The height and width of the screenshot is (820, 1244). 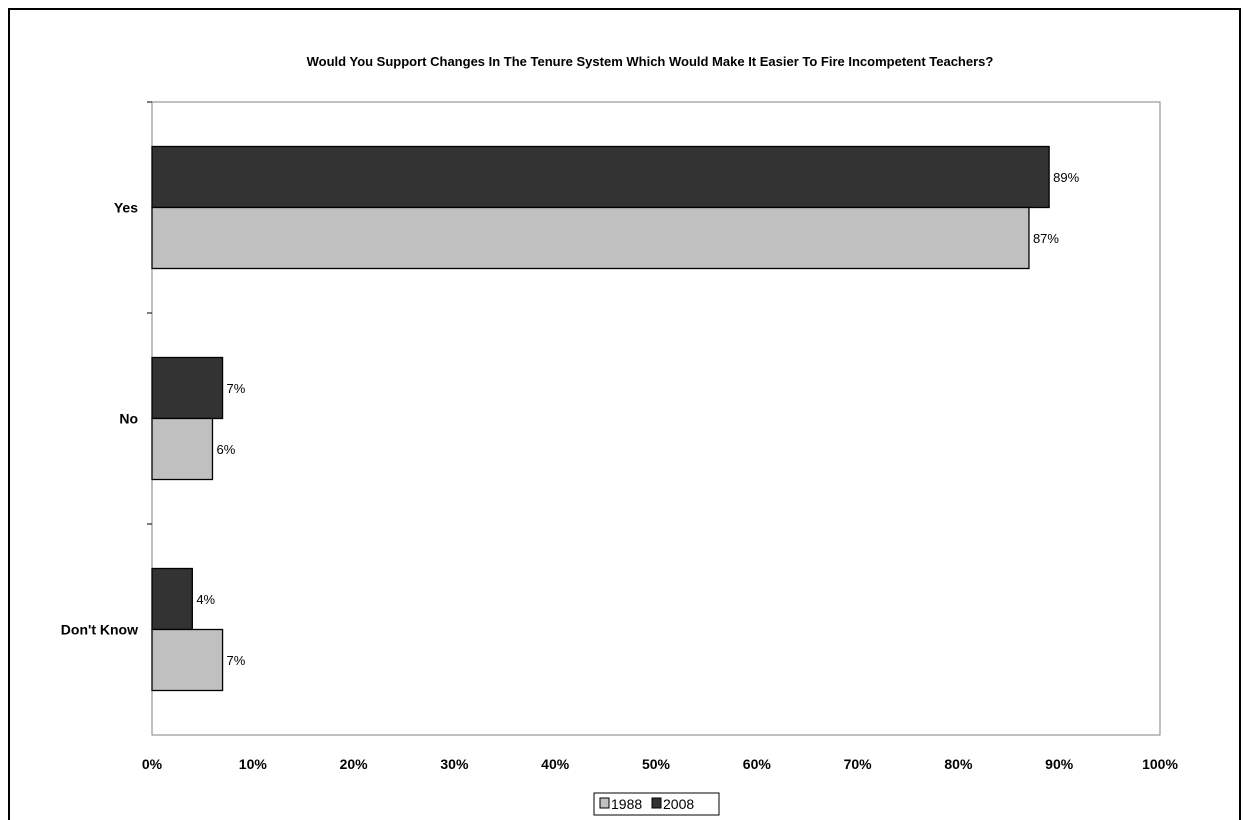 I want to click on x-tick-label: 90%, so click(x=1059, y=764).